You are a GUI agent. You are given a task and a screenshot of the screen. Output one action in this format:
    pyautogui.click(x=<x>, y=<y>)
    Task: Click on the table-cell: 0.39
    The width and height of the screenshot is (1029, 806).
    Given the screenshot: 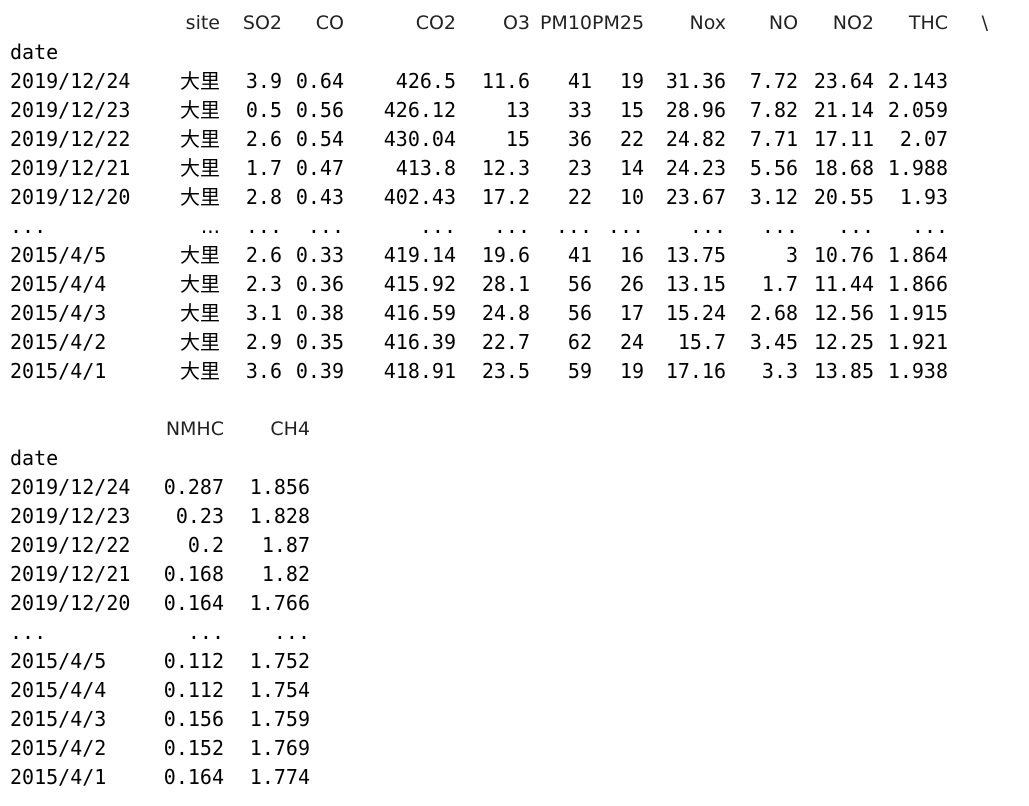 What is the action you would take?
    pyautogui.click(x=319, y=371)
    